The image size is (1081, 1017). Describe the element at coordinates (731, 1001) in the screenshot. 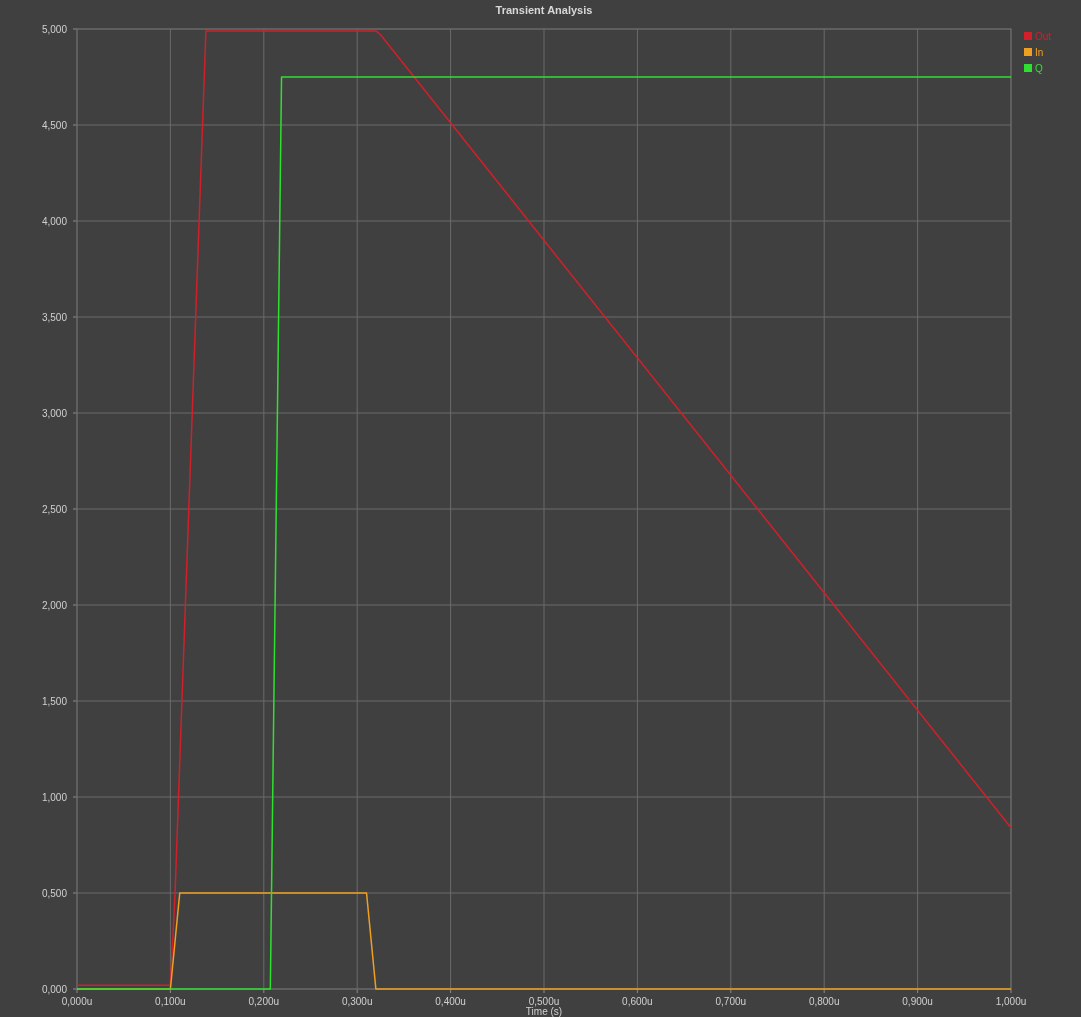

I see `x-tick-label: 0,700u` at that location.